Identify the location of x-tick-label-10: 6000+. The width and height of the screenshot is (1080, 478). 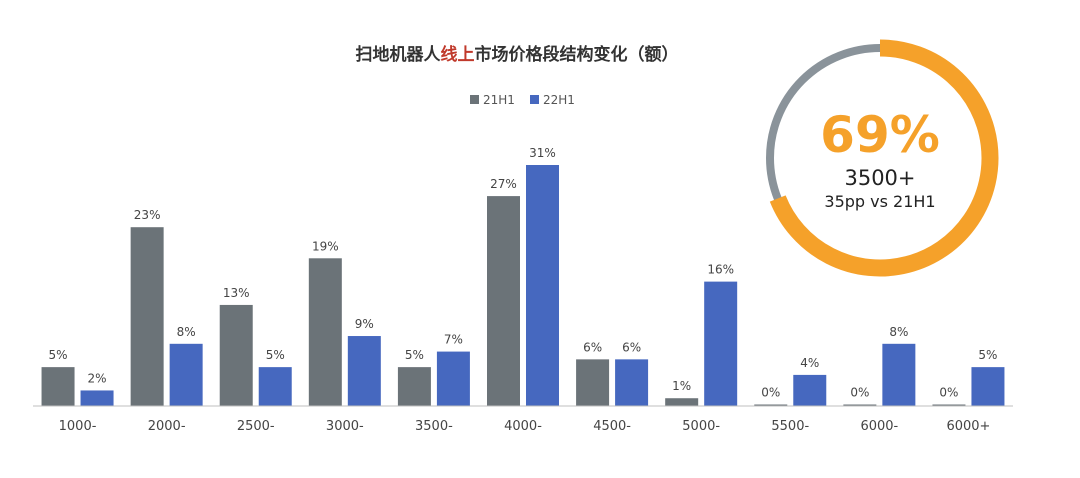
(968, 426).